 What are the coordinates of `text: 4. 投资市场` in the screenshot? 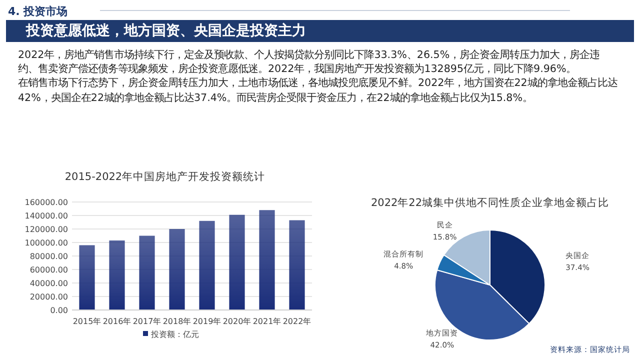 It's located at (38, 11).